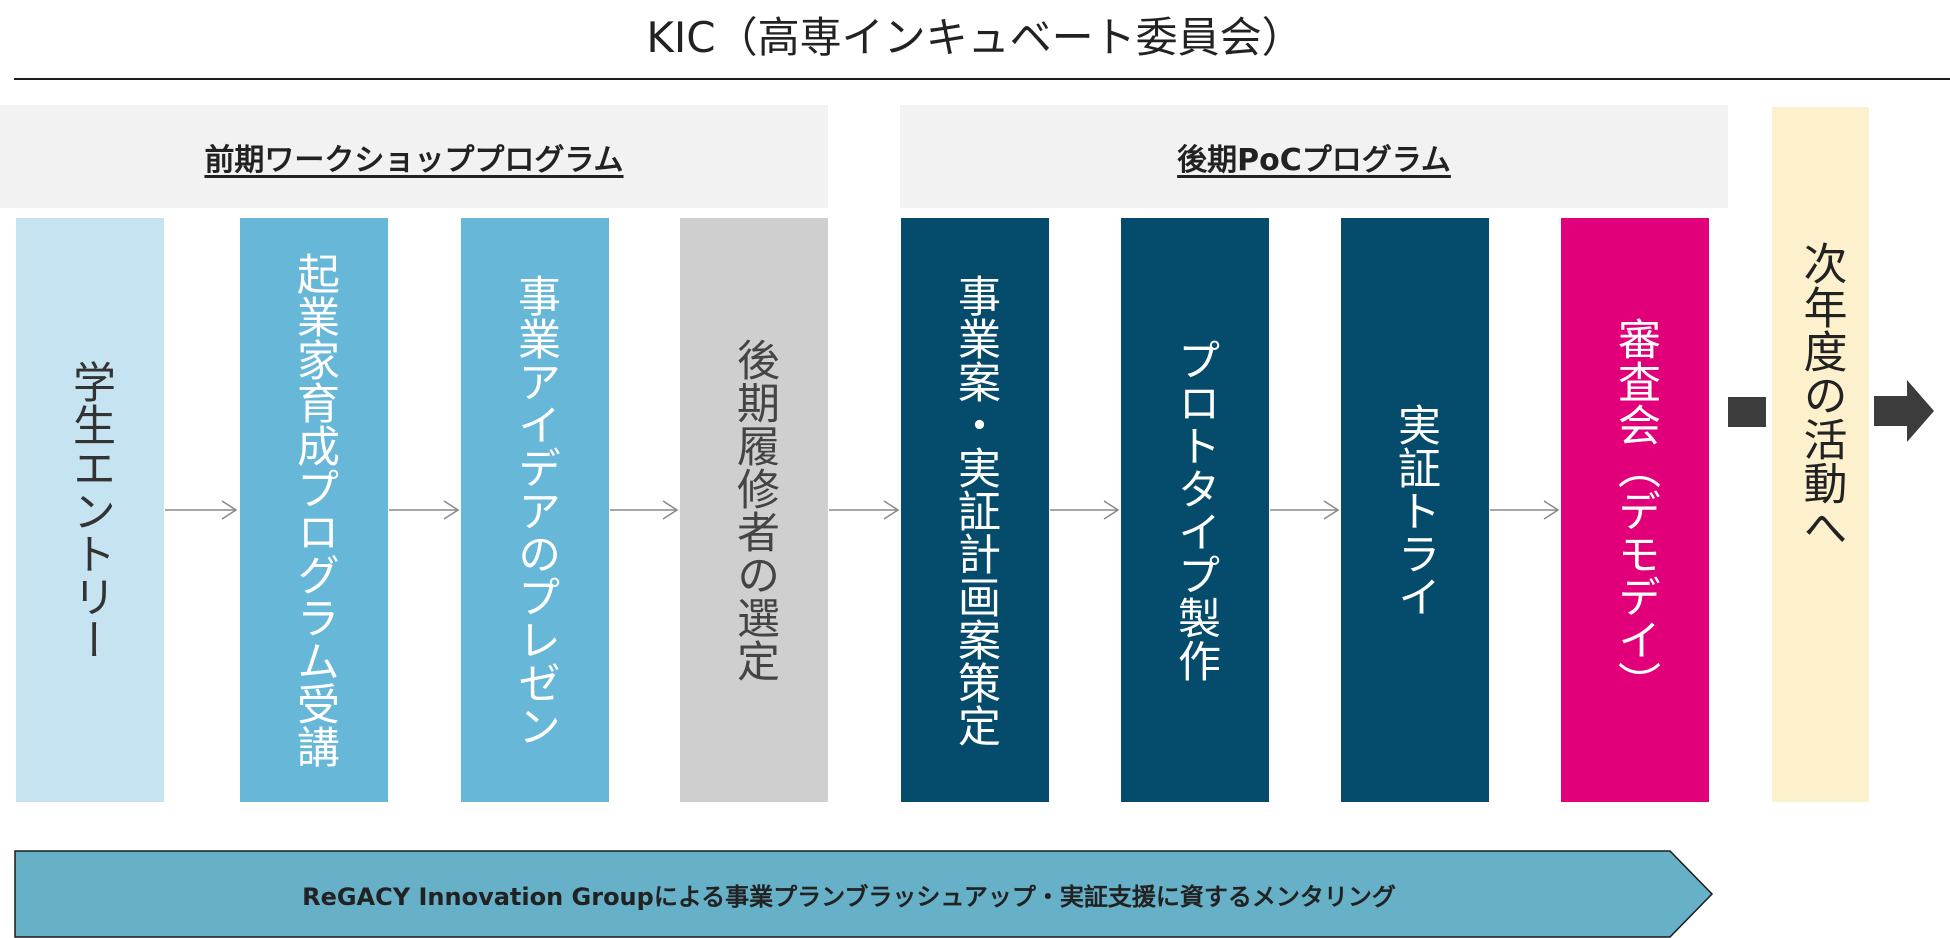 This screenshot has height=938, width=1950. I want to click on next-year-box: 次年度の活動へ, so click(1820, 454).